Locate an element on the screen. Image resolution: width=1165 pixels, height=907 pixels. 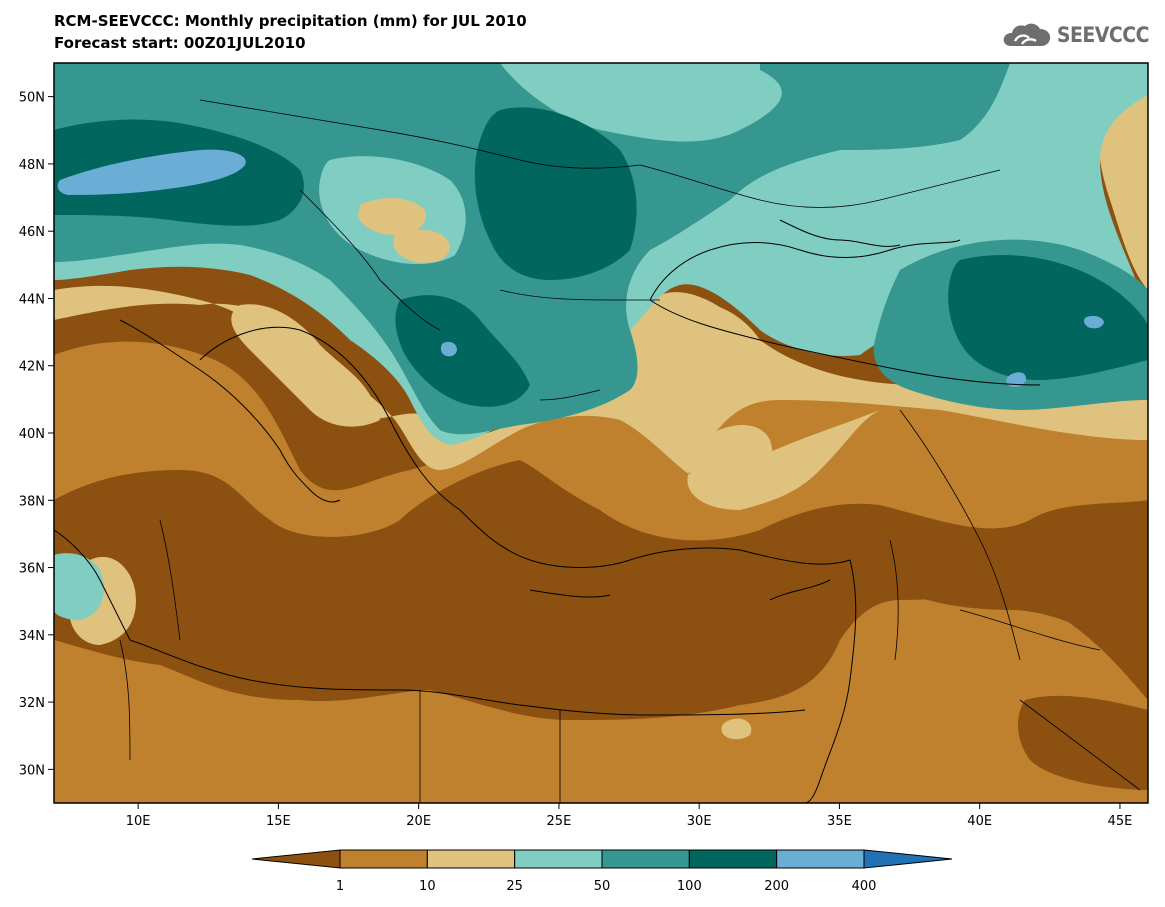
lon-tick-label: 10E is located at coordinates (138, 821).